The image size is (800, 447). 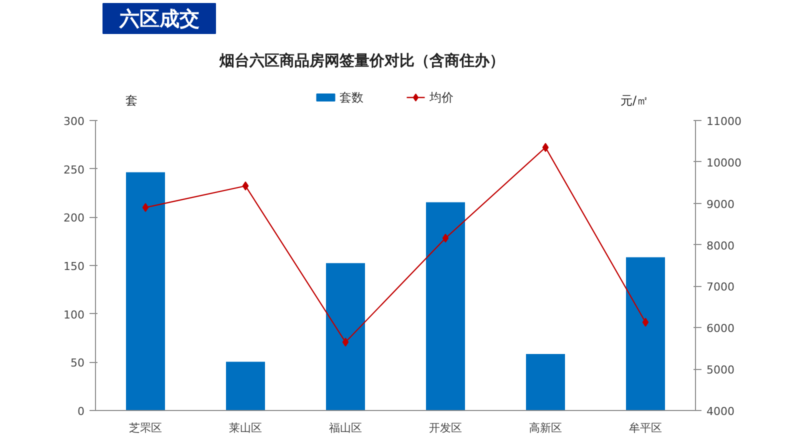 What do you see at coordinates (345, 428) in the screenshot?
I see `x-tick-label: 福山区` at bounding box center [345, 428].